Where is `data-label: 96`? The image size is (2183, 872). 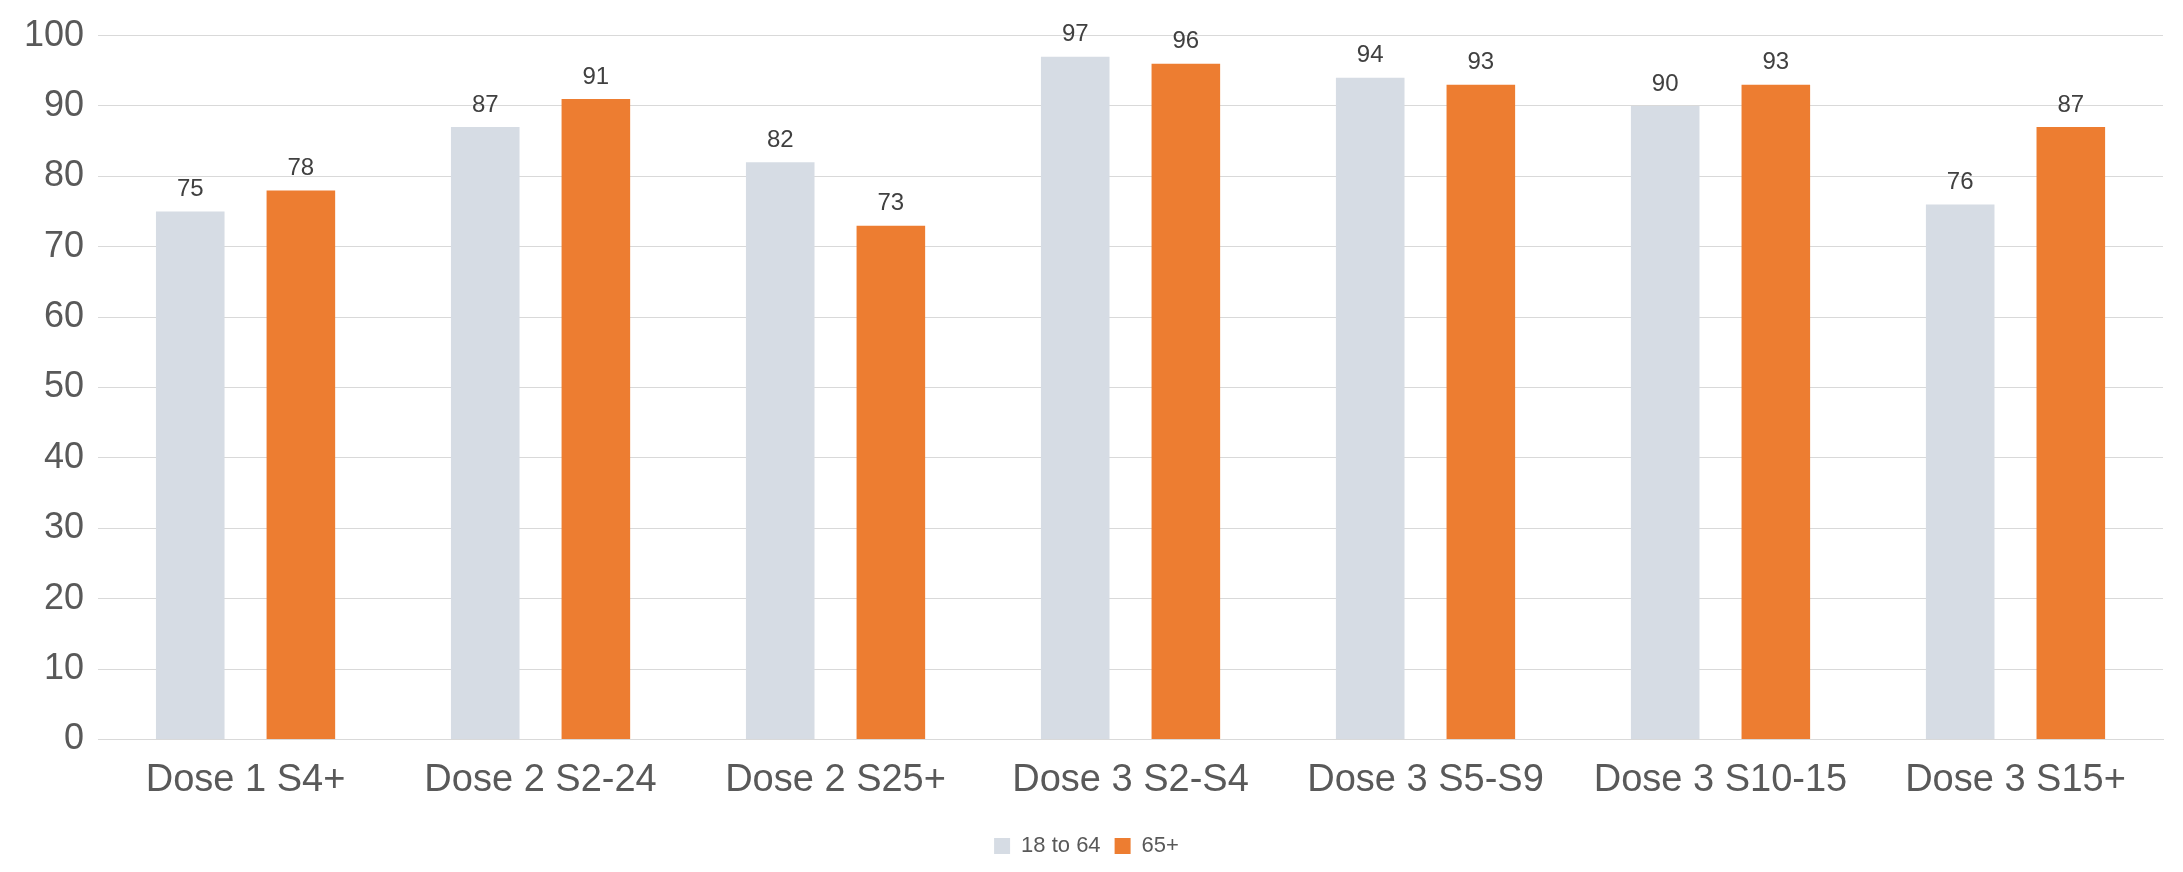 data-label: 96 is located at coordinates (1186, 40).